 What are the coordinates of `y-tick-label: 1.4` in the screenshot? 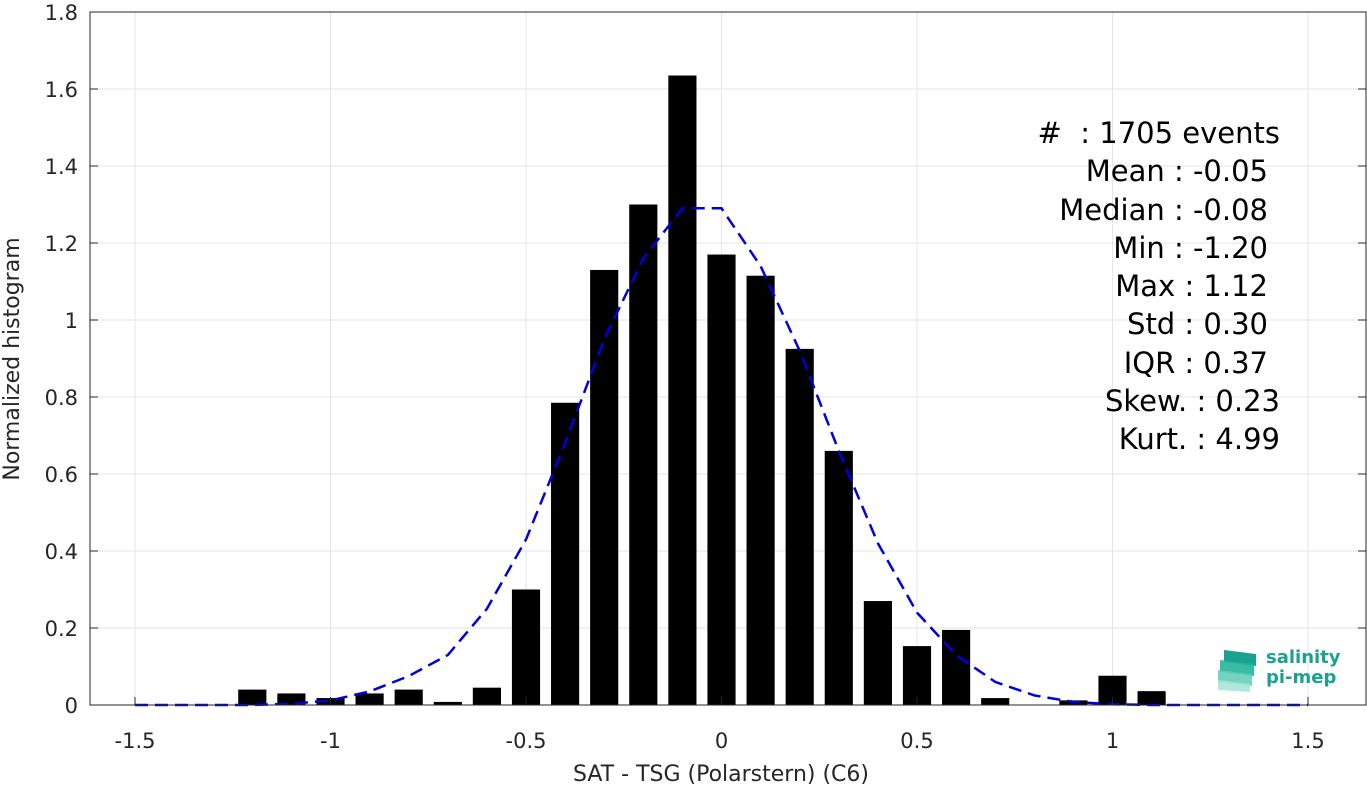 It's located at (61, 167).